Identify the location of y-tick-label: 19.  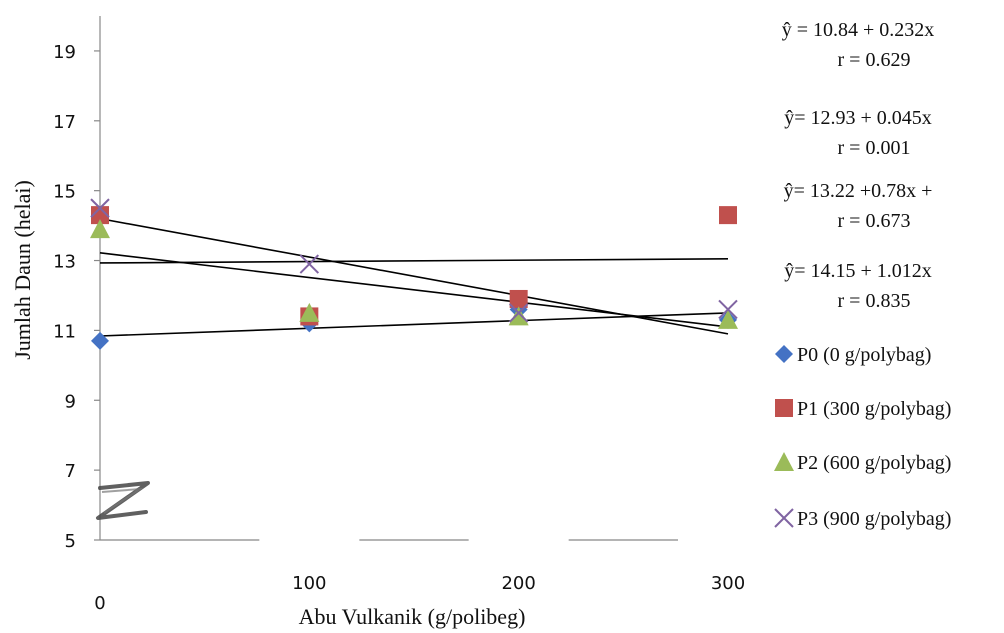
(64, 52).